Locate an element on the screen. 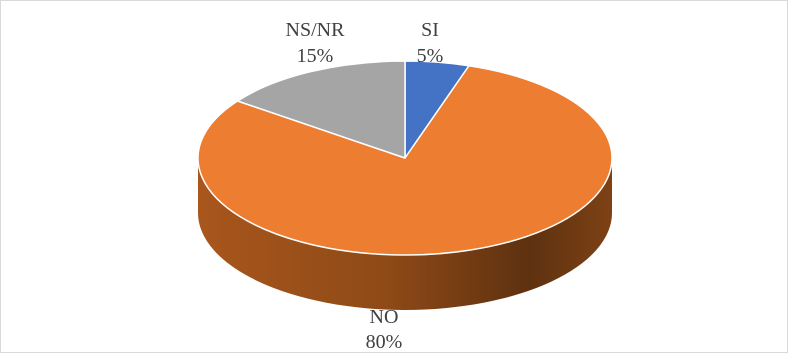  slice-value-label: 15% is located at coordinates (315, 56).